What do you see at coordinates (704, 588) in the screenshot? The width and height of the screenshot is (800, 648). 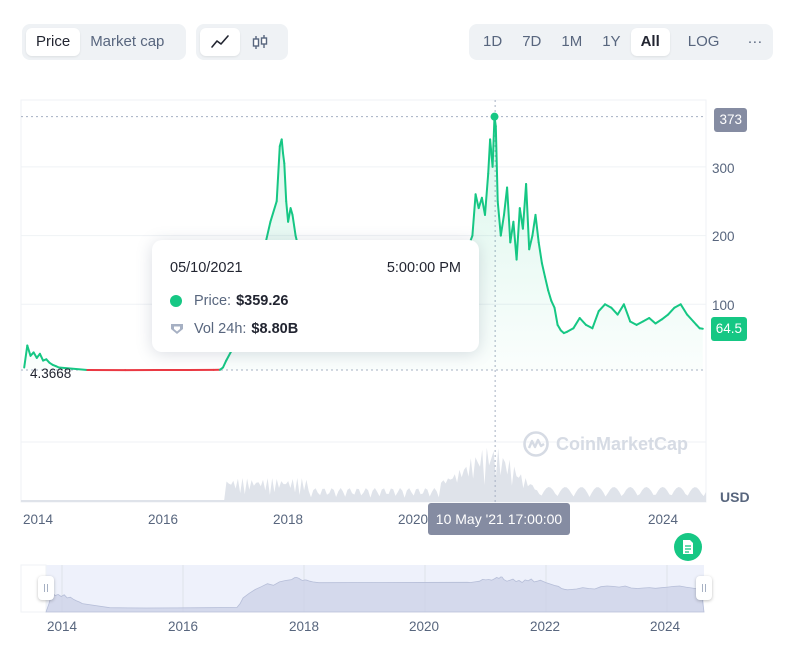 I see `navigator-right-handle` at bounding box center [704, 588].